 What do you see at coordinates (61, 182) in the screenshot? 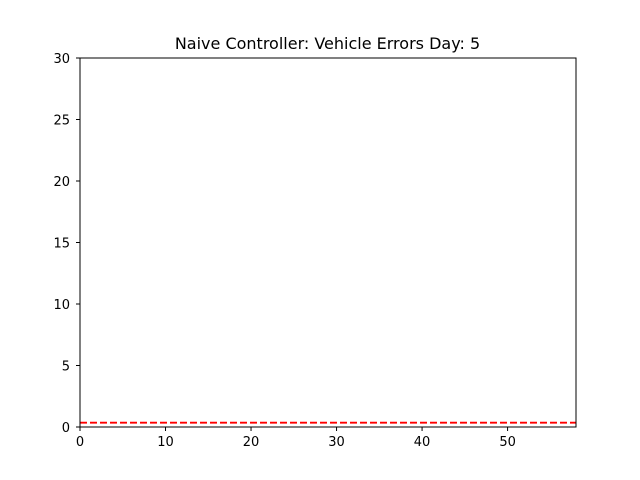
I see `y-tick-label: 20` at bounding box center [61, 182].